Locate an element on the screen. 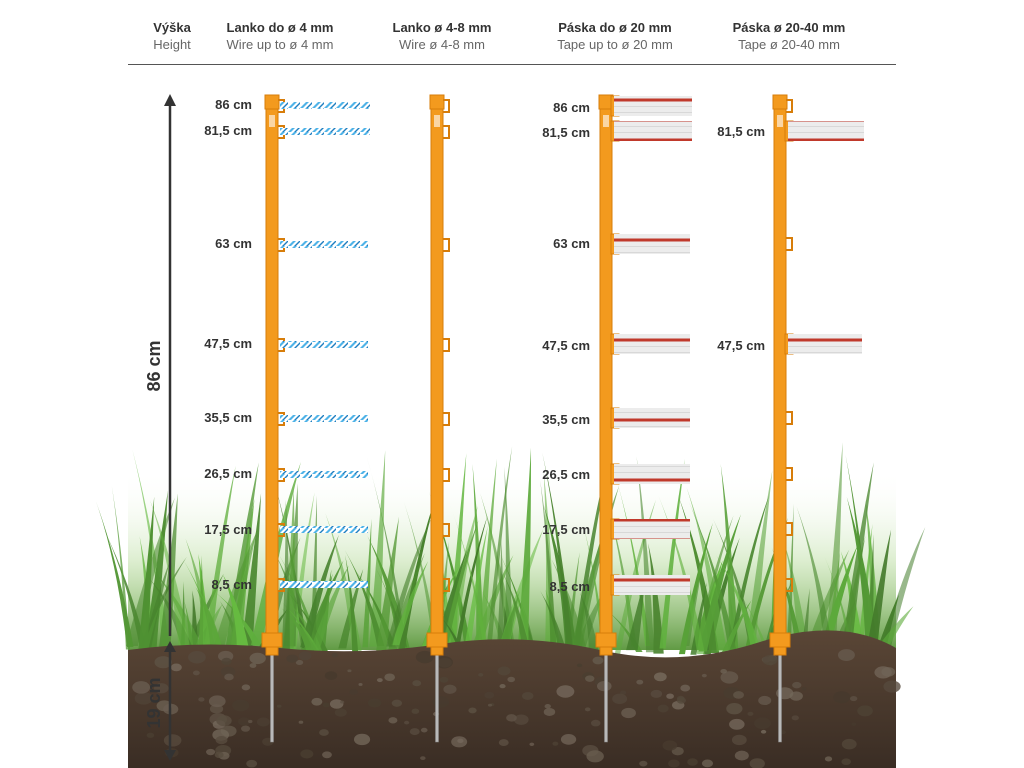 The width and height of the screenshot is (1024, 768). header-wire-4-8mm-subtitle: Wire ø 4-8 mm is located at coordinates (442, 44).